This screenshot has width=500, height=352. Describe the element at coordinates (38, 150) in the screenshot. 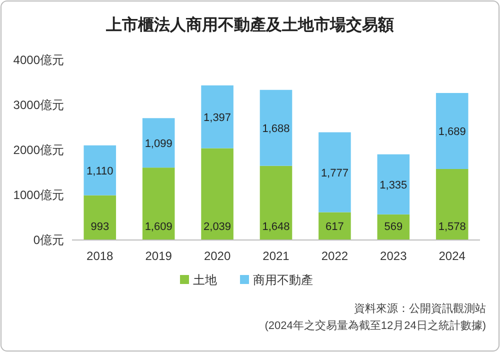

I see `y-tick-label: 2000億元` at that location.